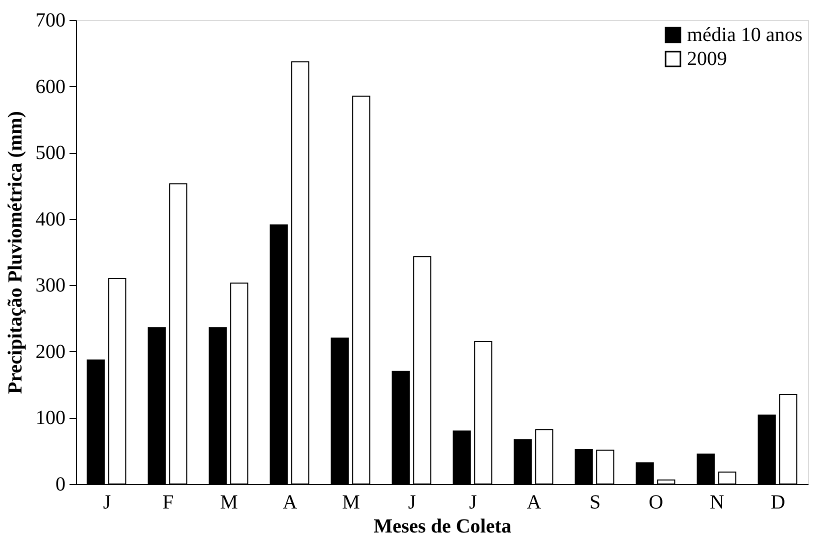 The image size is (818, 541). What do you see at coordinates (707, 59) in the screenshot?
I see `legend-label: 2009` at bounding box center [707, 59].